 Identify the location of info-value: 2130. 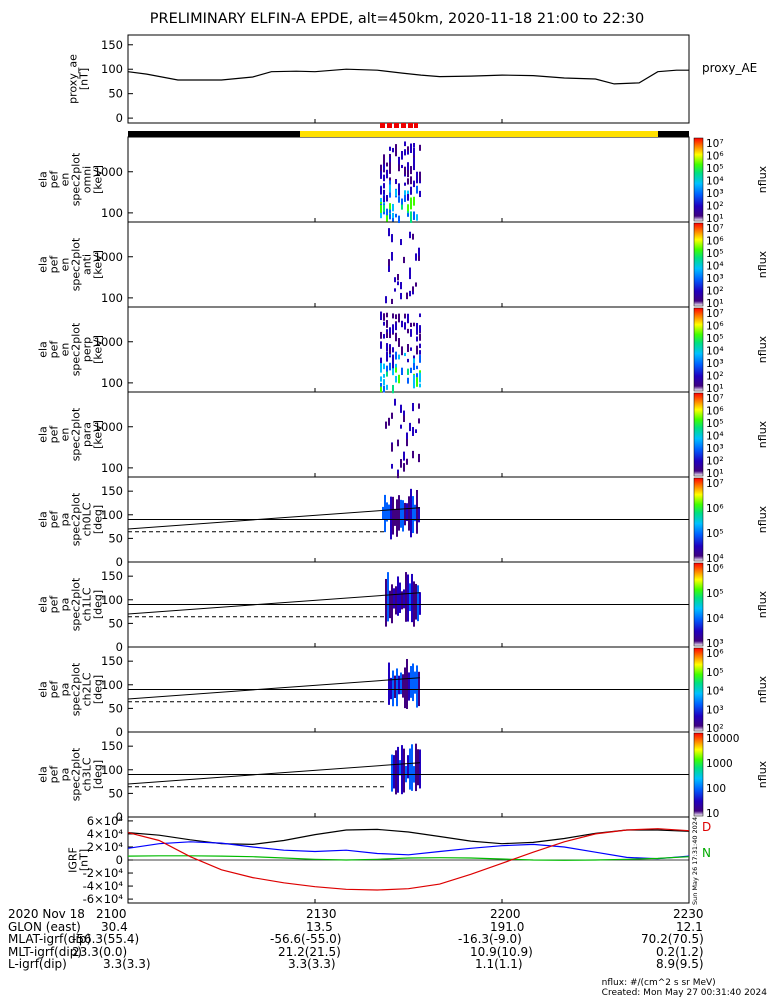
(321, 914).